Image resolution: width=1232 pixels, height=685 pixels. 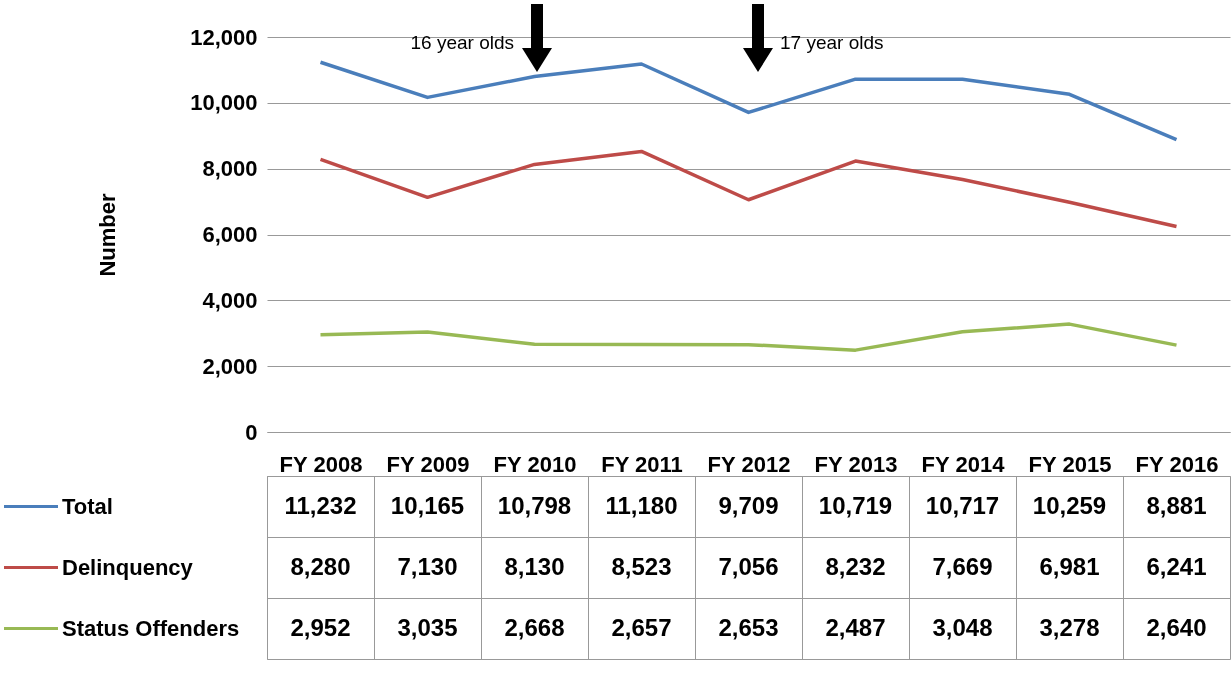 I want to click on x-tick-label: FY 2012, so click(x=749, y=464).